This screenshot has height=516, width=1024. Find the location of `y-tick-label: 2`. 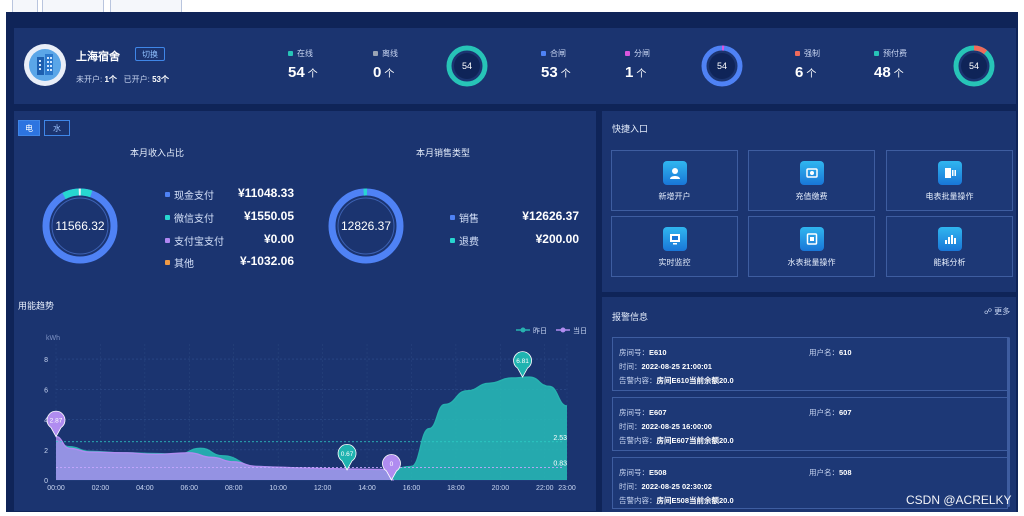

y-tick-label: 2 is located at coordinates (46, 451).